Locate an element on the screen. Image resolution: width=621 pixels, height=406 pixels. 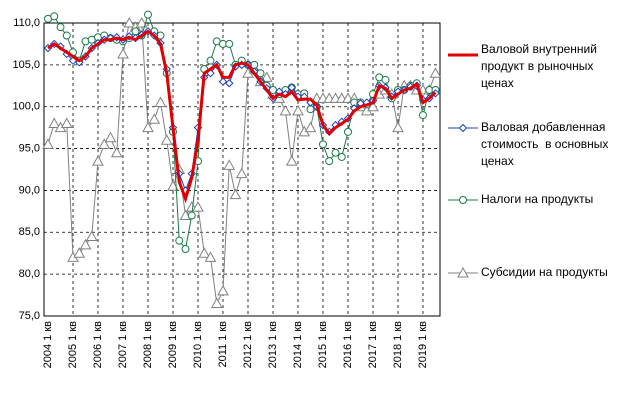
x-tick-label: 2006 1 кв is located at coordinates (98, 345).